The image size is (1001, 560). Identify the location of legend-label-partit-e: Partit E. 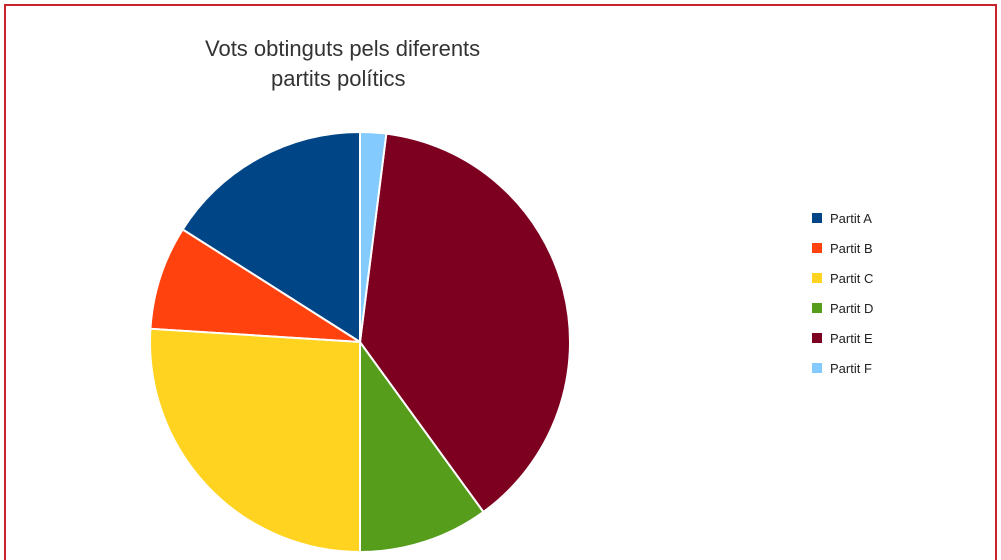
(851, 338).